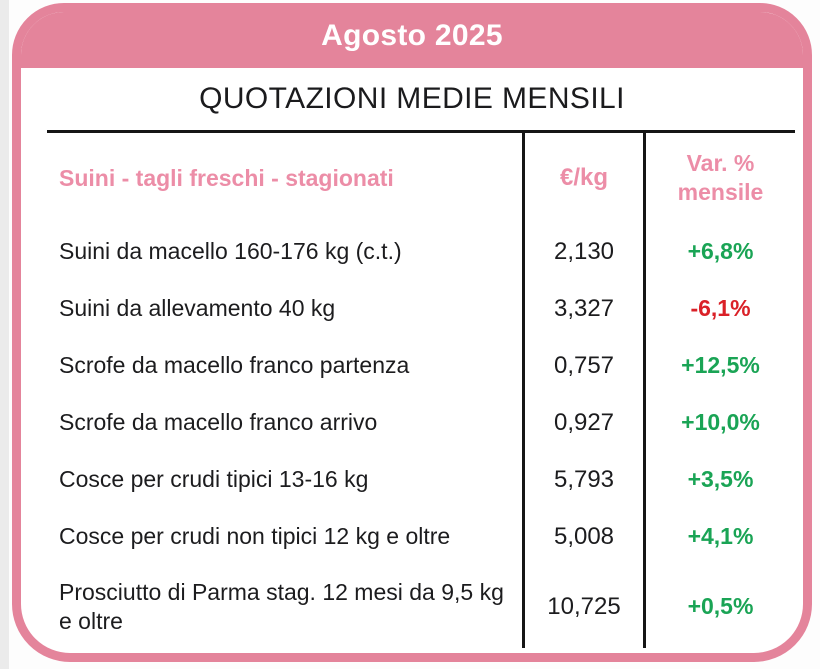 The height and width of the screenshot is (669, 820). Describe the element at coordinates (214, 479) in the screenshot. I see `row-label: Cosce per crudi tipici 13-16 kg` at that location.